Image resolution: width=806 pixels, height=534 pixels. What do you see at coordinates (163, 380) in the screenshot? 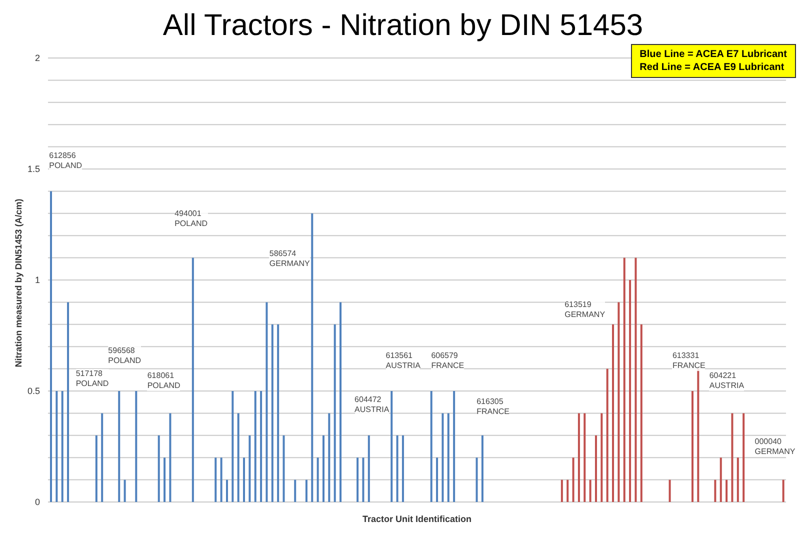
I see `annotation: 618061 POLAND` at bounding box center [163, 380].